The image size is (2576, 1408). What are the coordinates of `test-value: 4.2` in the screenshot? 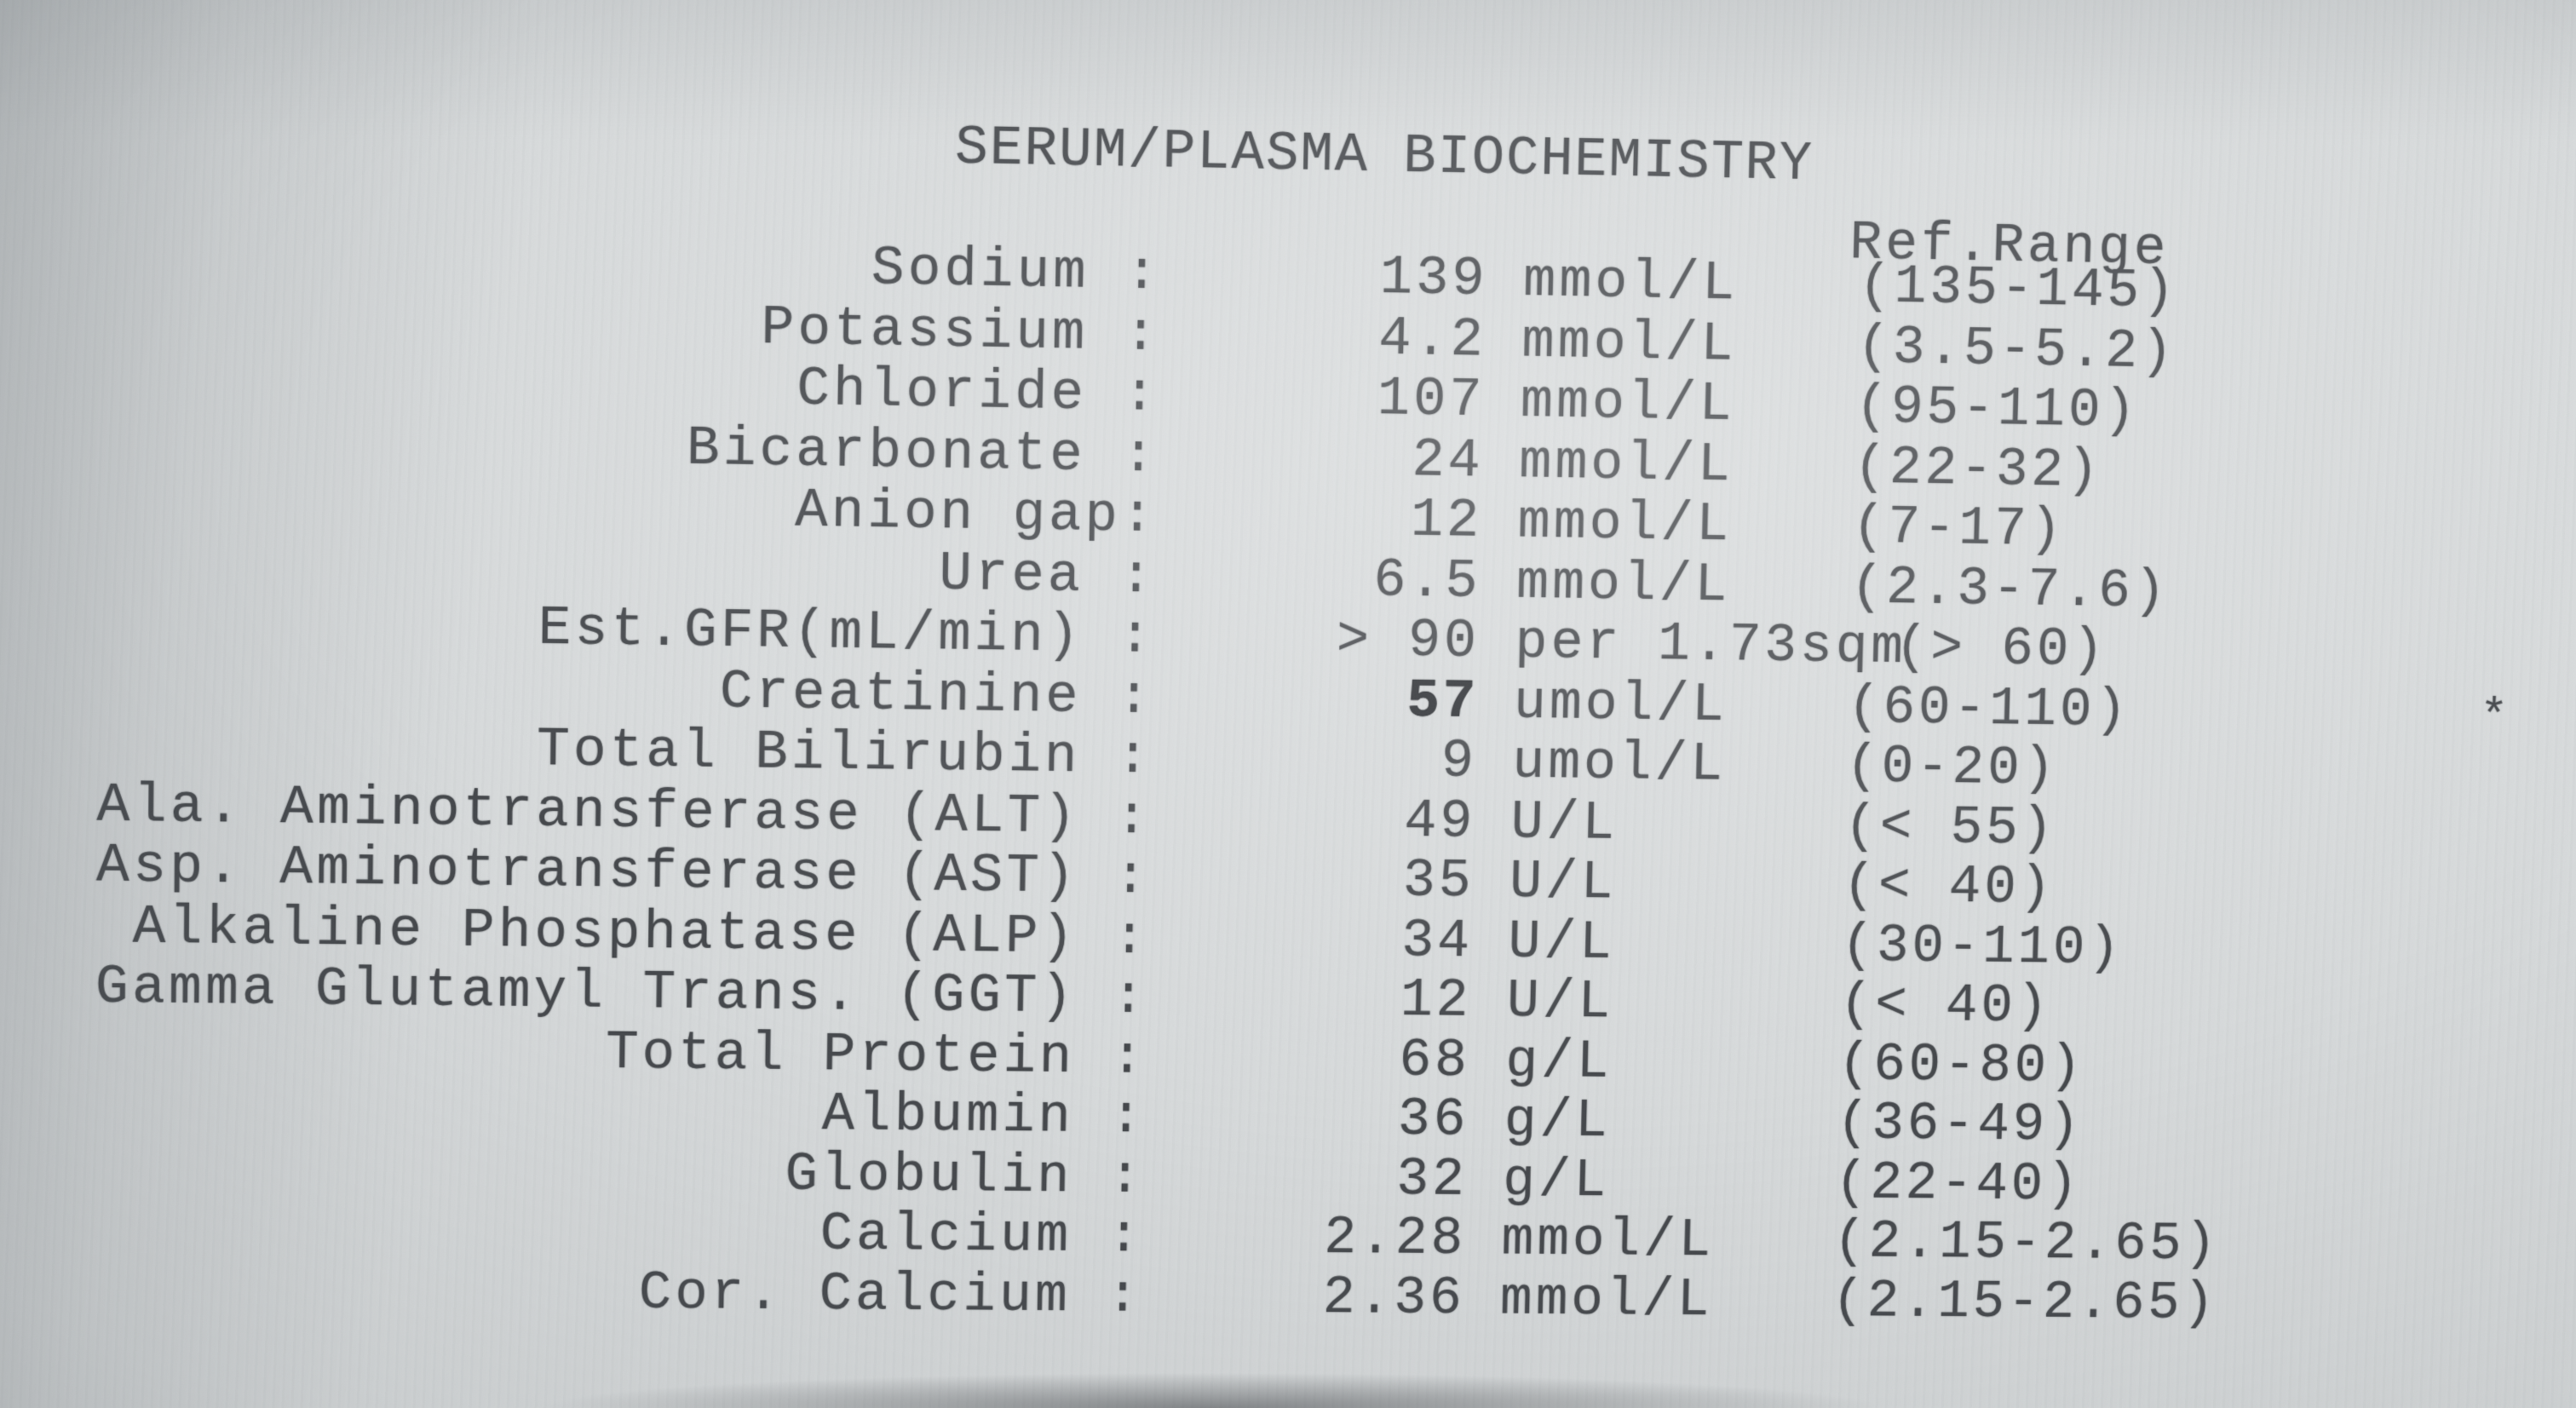 It's located at (1432, 340).